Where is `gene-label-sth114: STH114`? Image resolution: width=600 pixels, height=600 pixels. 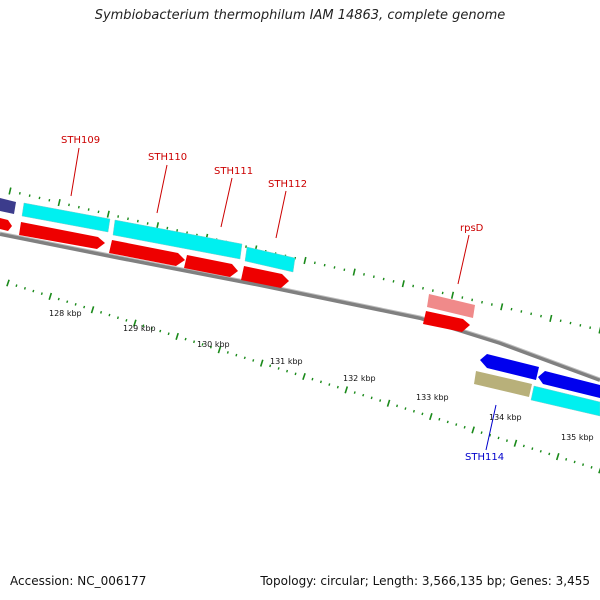 gene-label-sth114: STH114 is located at coordinates (484, 457).